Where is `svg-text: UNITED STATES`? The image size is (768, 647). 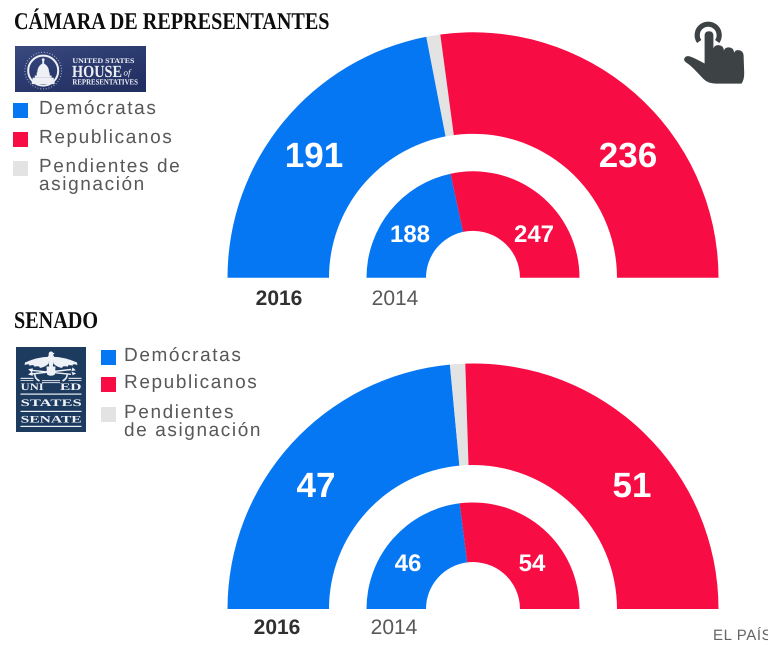
svg-text: UNITED STATES is located at coordinates (103, 61).